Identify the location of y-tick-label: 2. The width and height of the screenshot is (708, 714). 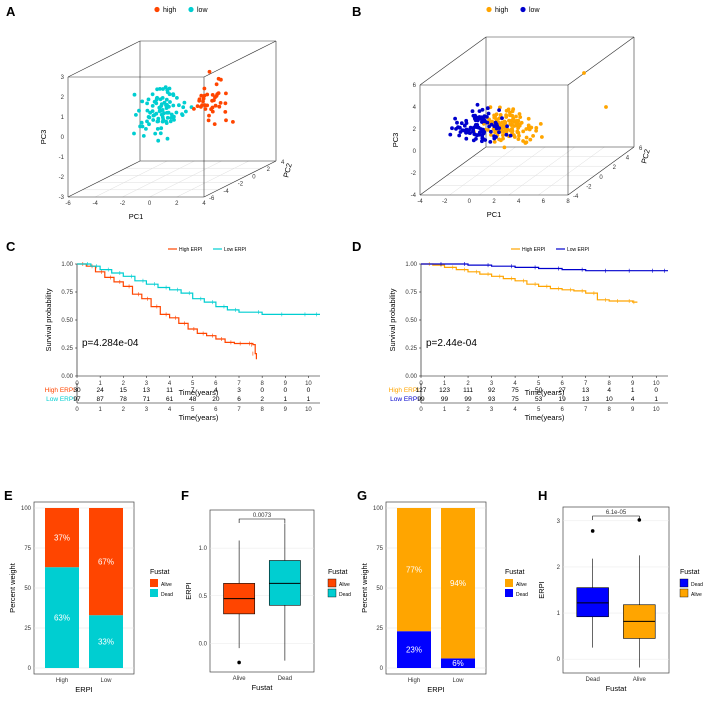
(559, 568).